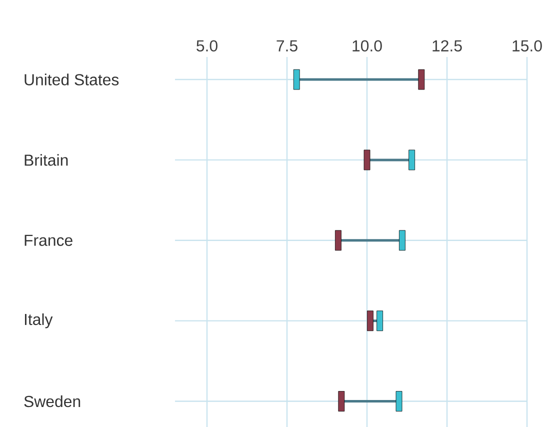  Describe the element at coordinates (38, 320) in the screenshot. I see `y-tick-label: Italy` at that location.